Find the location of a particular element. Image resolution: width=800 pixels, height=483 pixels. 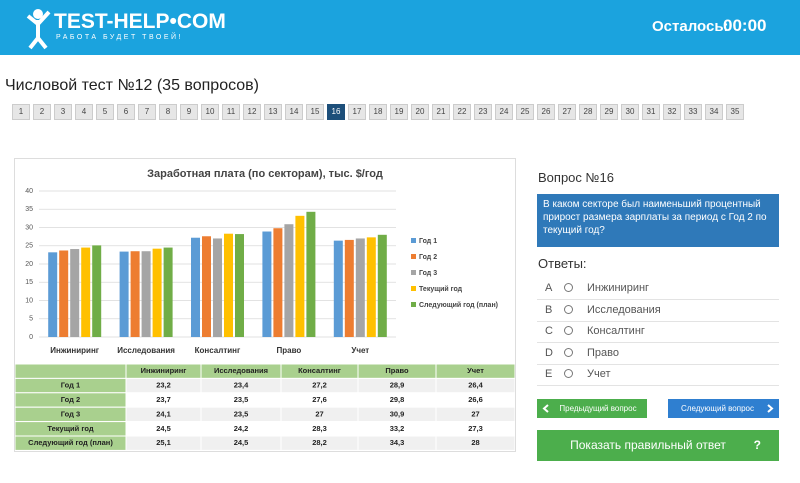

table-cell is located at coordinates (475, 443).